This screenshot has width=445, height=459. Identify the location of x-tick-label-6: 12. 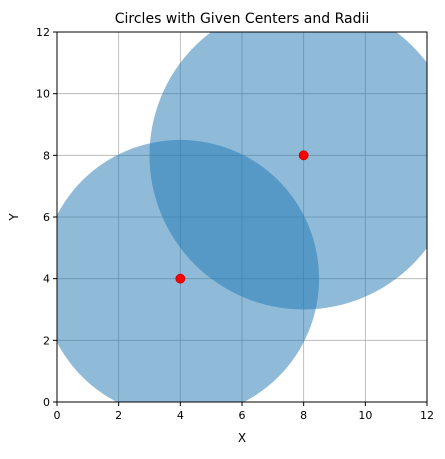
(427, 415).